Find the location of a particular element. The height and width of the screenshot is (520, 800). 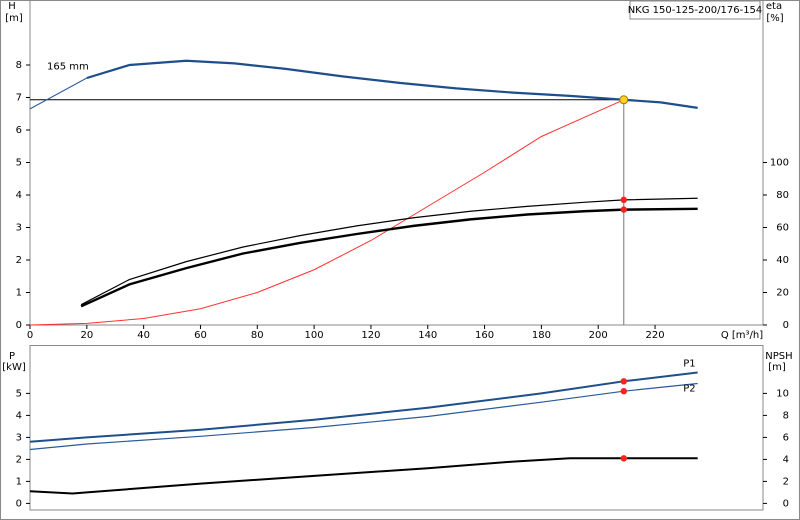

x-tick-label: 40 is located at coordinates (143, 335).